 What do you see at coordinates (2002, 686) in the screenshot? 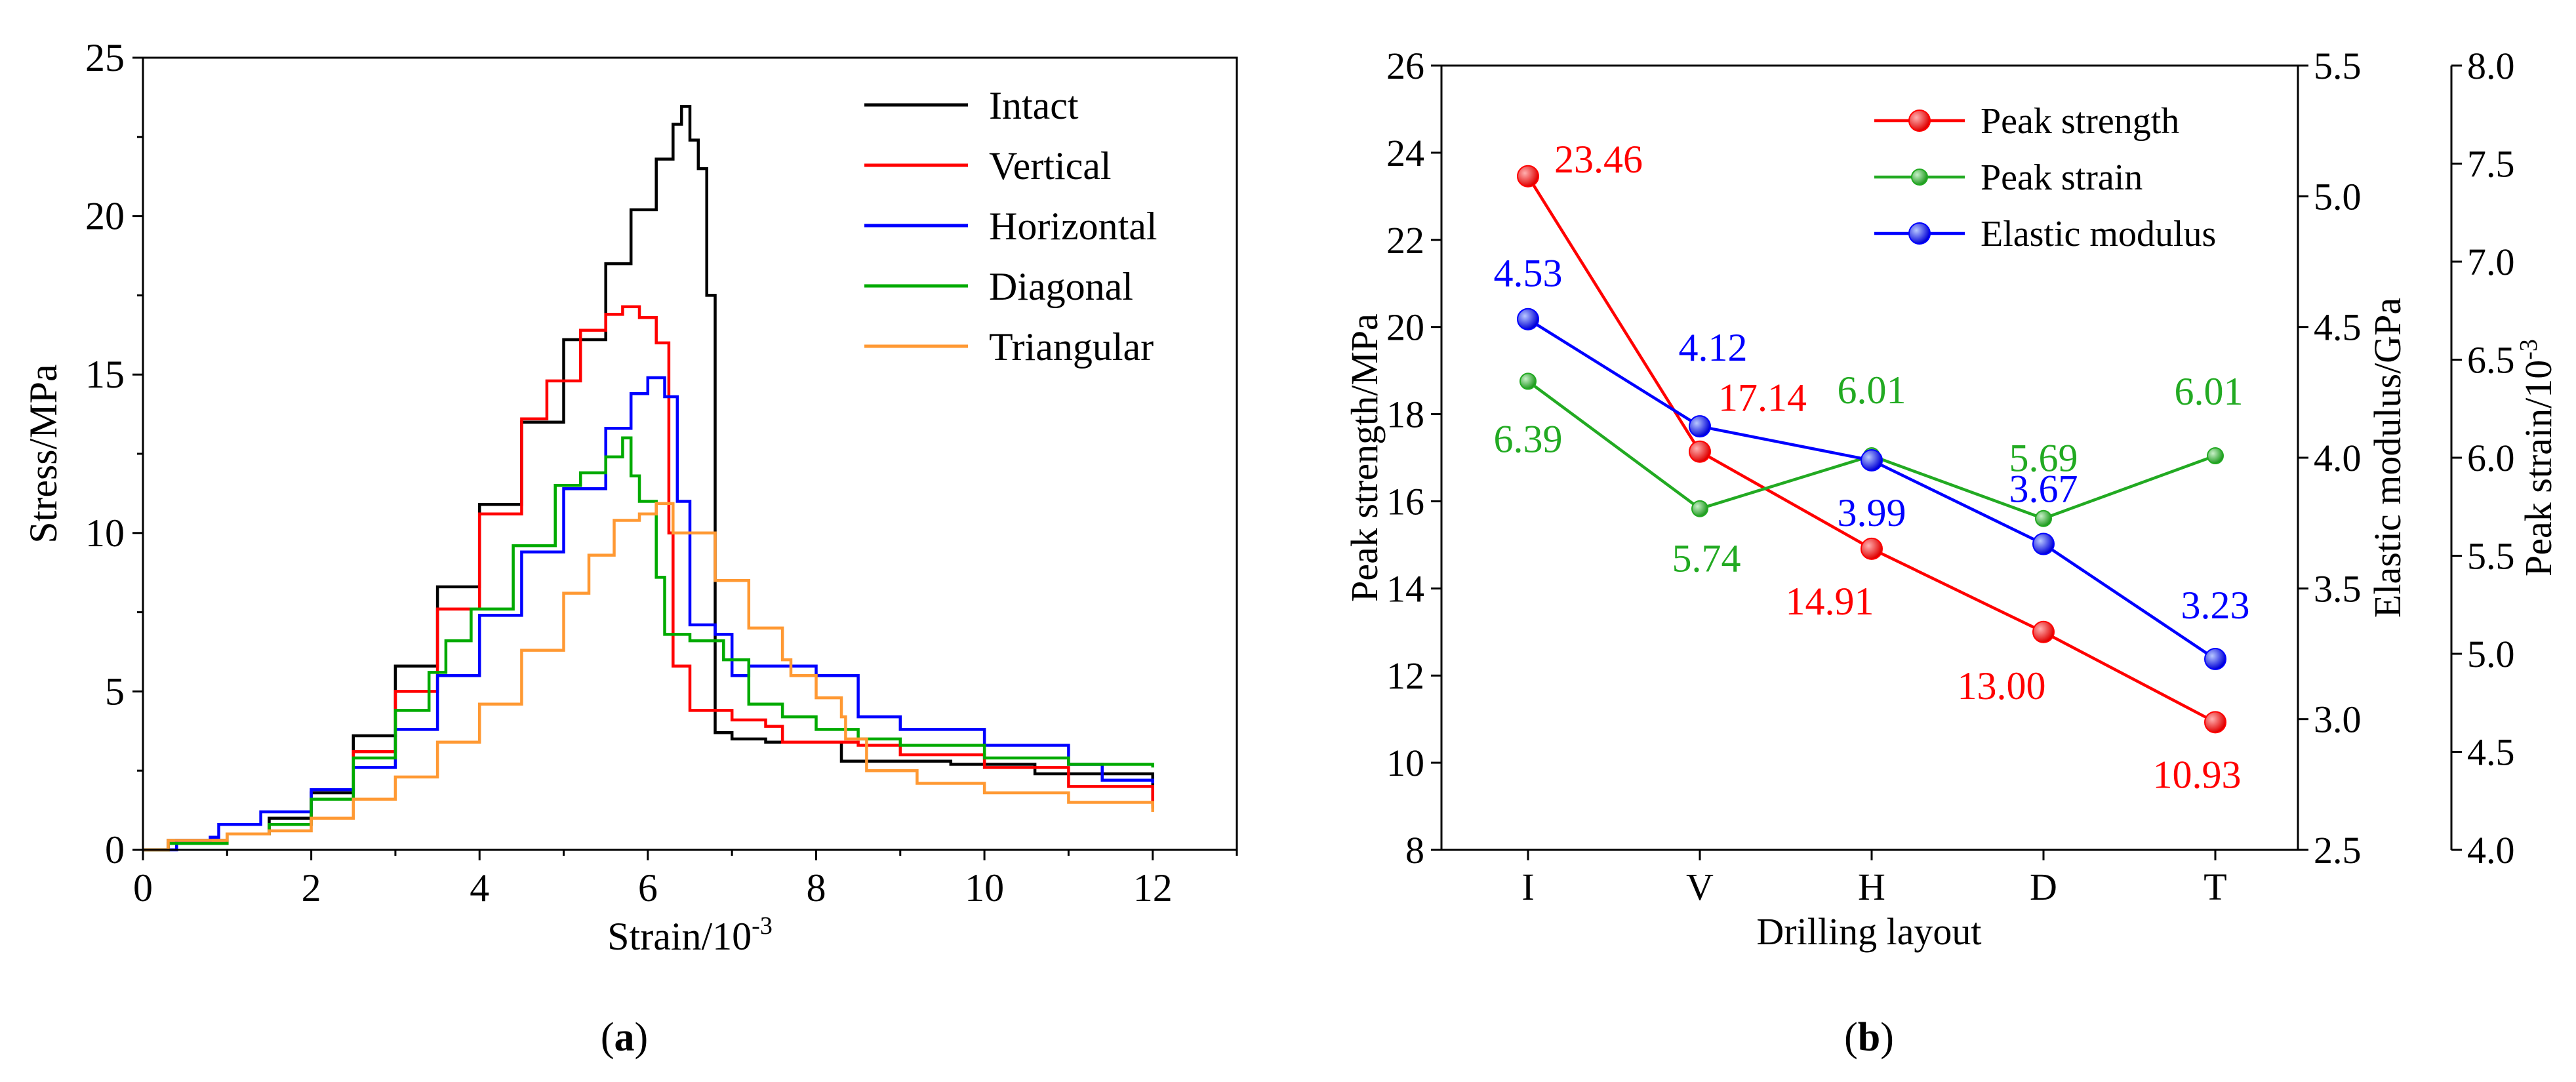
I see `chart-b-data-label: 13.00` at bounding box center [2002, 686].